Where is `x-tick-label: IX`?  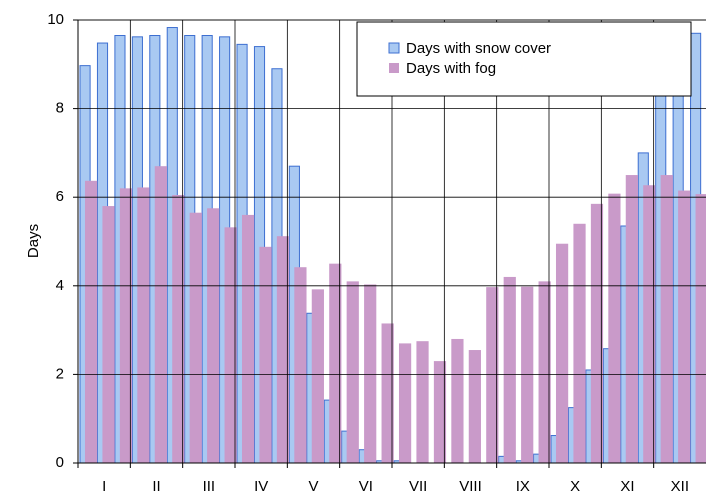 x-tick-label: IX is located at coordinates (523, 486).